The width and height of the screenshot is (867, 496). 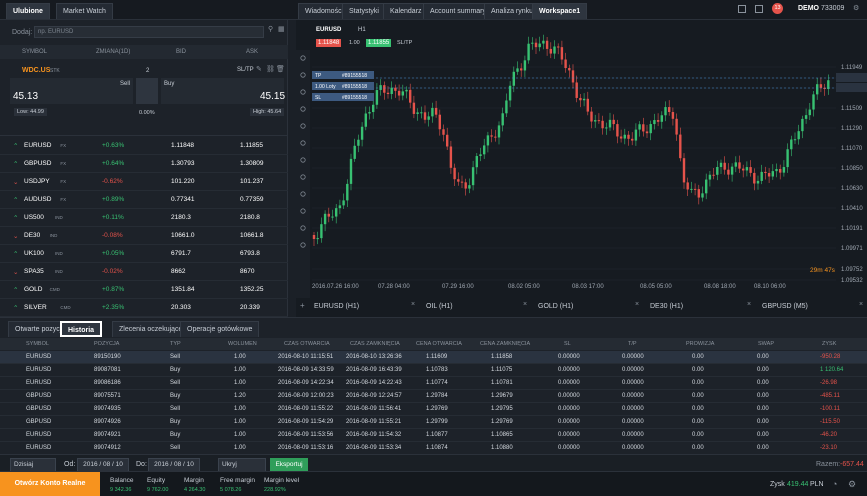 I want to click on lock-tool-icon, so click(x=303, y=211).